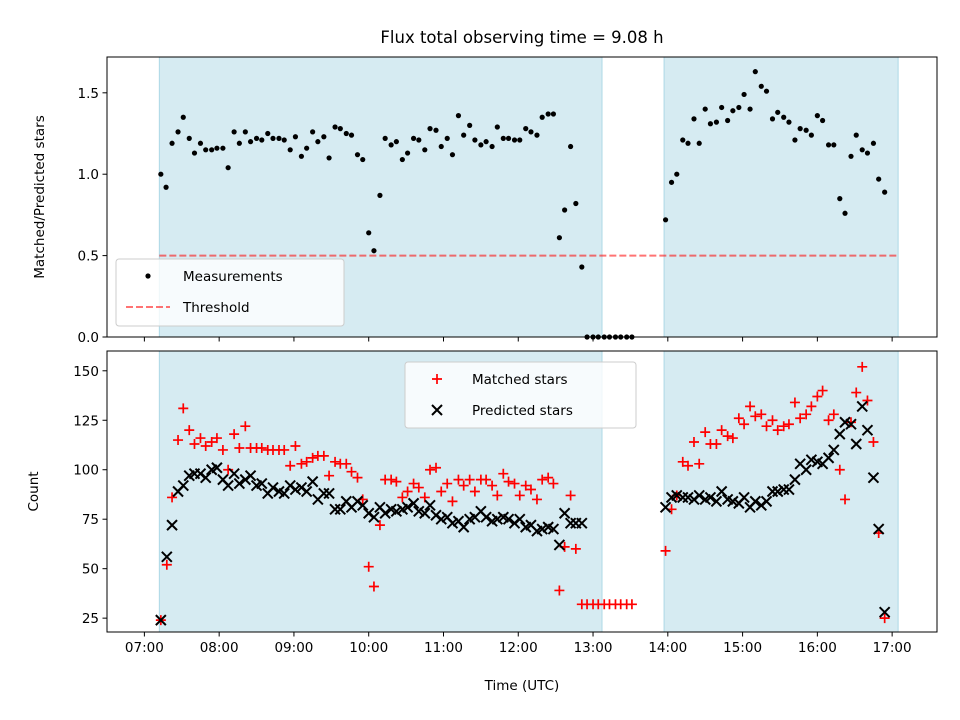 The height and width of the screenshot is (720, 960). What do you see at coordinates (892, 648) in the screenshot?
I see `x-tick-label: 17:00` at bounding box center [892, 648].